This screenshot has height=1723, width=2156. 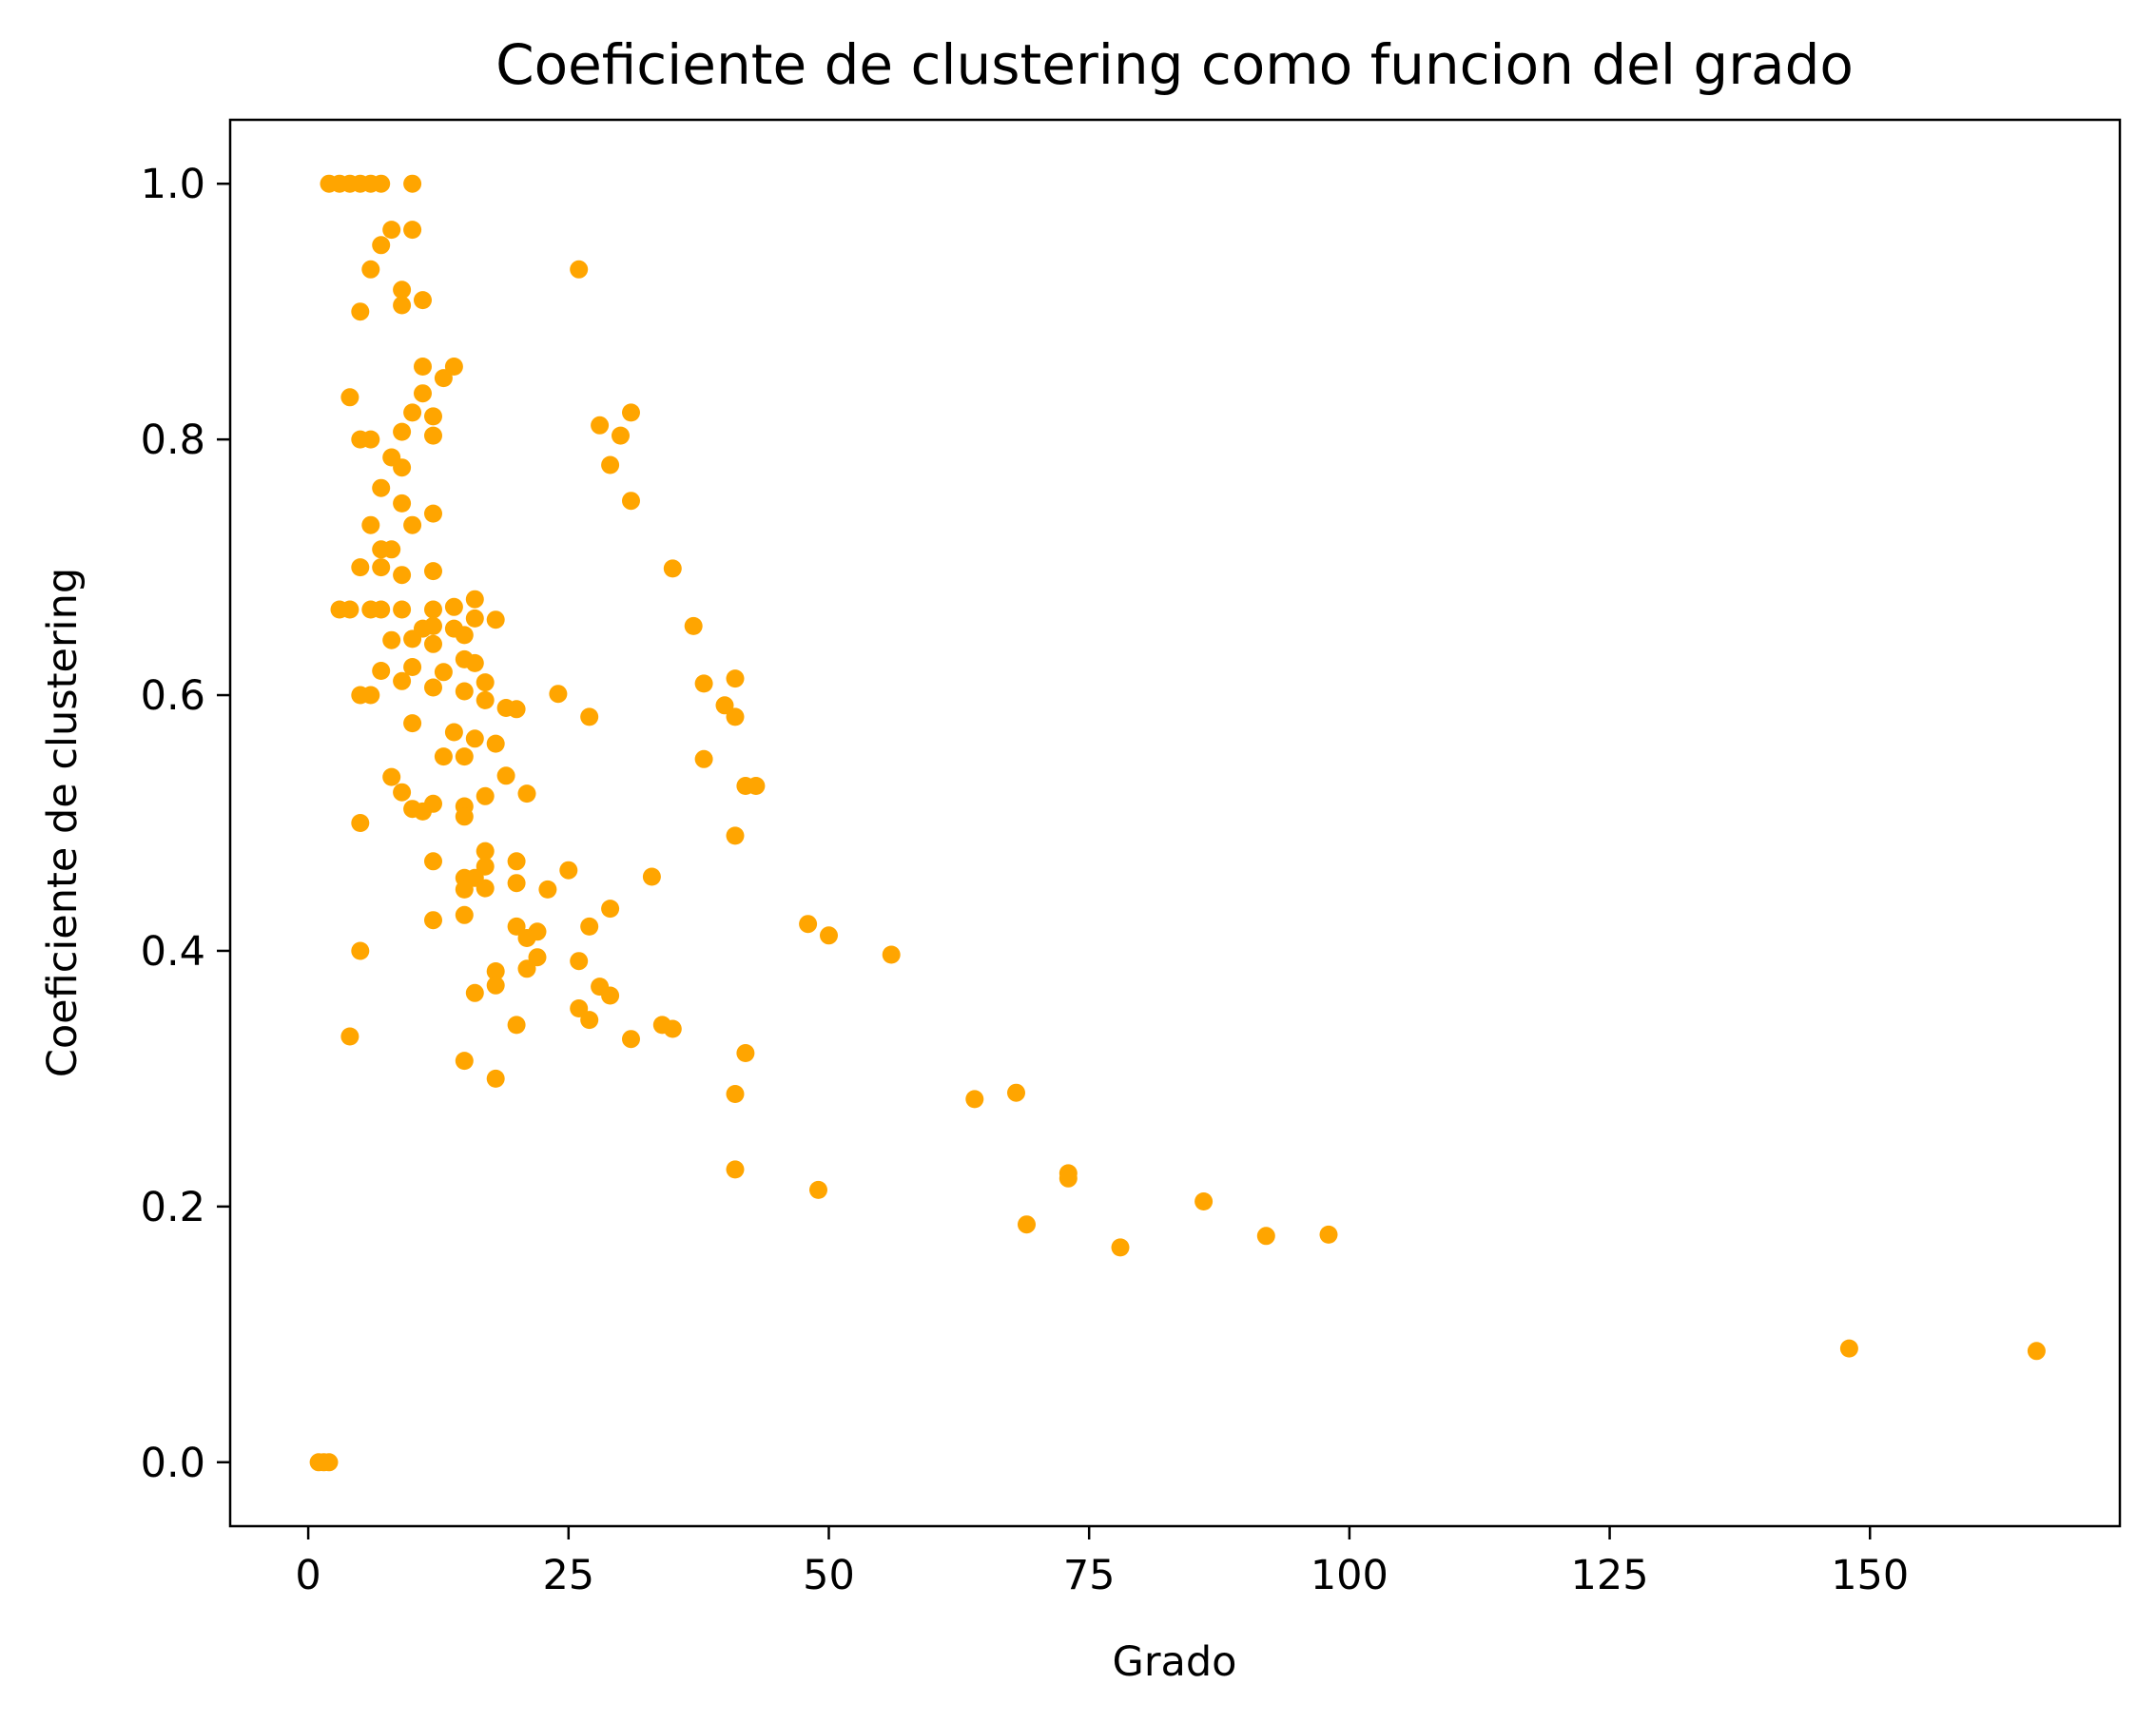 I want to click on x-tick-label: 50, so click(x=829, y=1575).